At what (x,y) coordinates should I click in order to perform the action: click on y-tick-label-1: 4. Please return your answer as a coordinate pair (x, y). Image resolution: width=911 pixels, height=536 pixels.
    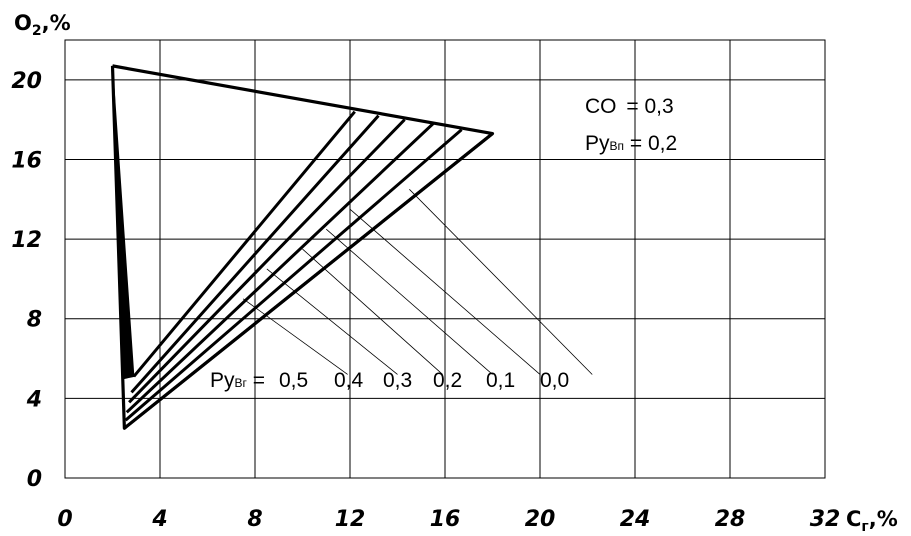
    Looking at the image, I should click on (34, 399).